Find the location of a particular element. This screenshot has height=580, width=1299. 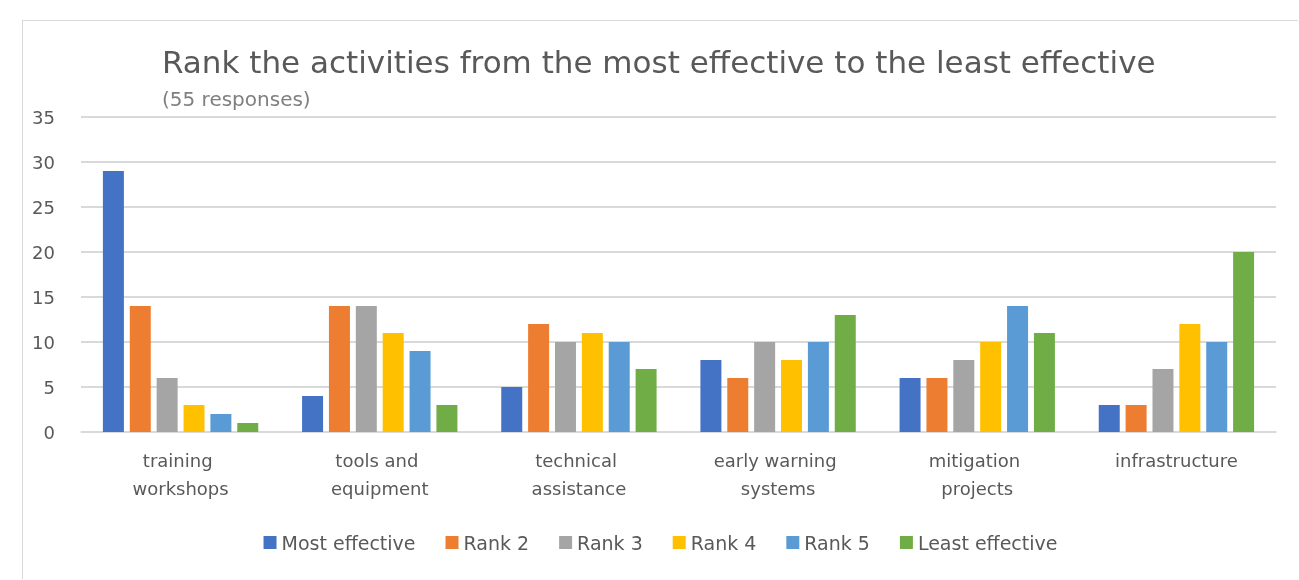

legend-label: Rank 5 is located at coordinates (837, 542).